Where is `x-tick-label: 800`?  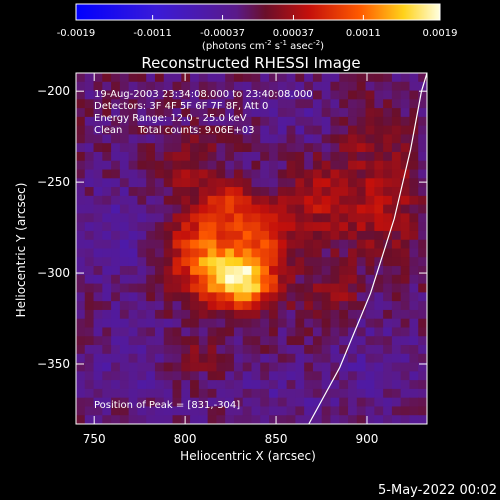
x-tick-label: 800 is located at coordinates (185, 439).